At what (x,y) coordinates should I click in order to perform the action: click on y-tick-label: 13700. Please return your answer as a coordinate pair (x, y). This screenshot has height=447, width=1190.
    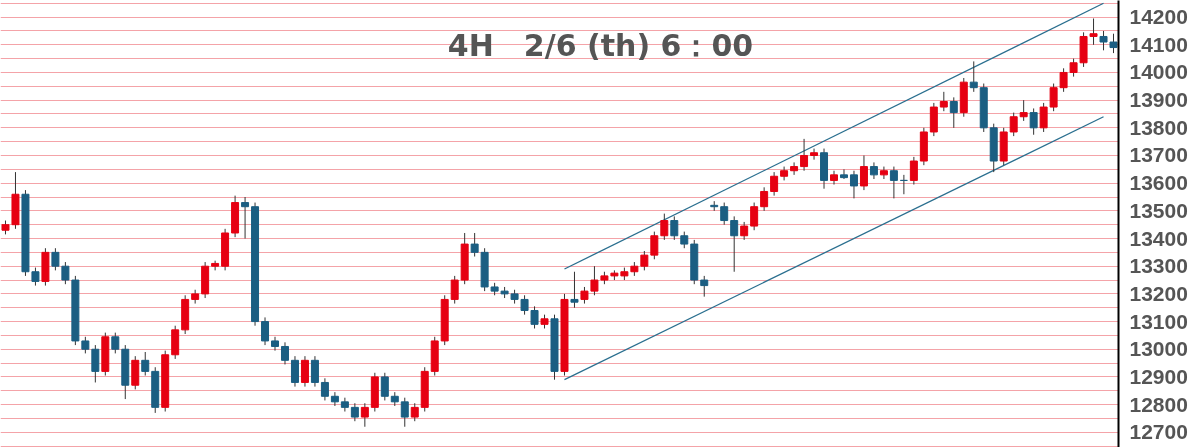
    Looking at the image, I should click on (1158, 155).